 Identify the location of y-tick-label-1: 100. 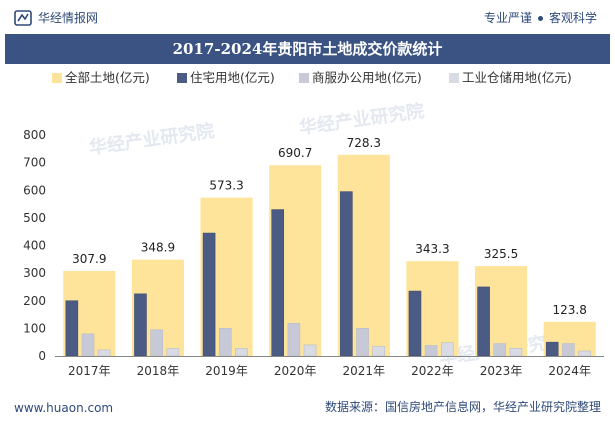
(34, 328).